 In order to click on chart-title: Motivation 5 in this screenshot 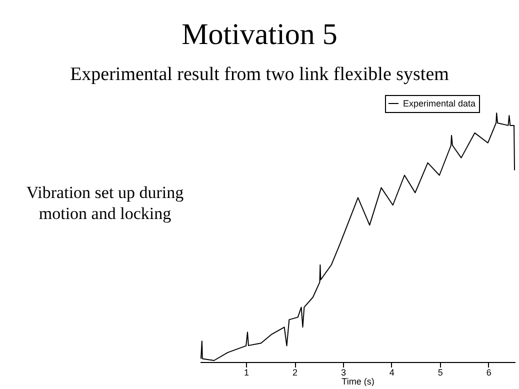, I will do `click(259, 35)`.